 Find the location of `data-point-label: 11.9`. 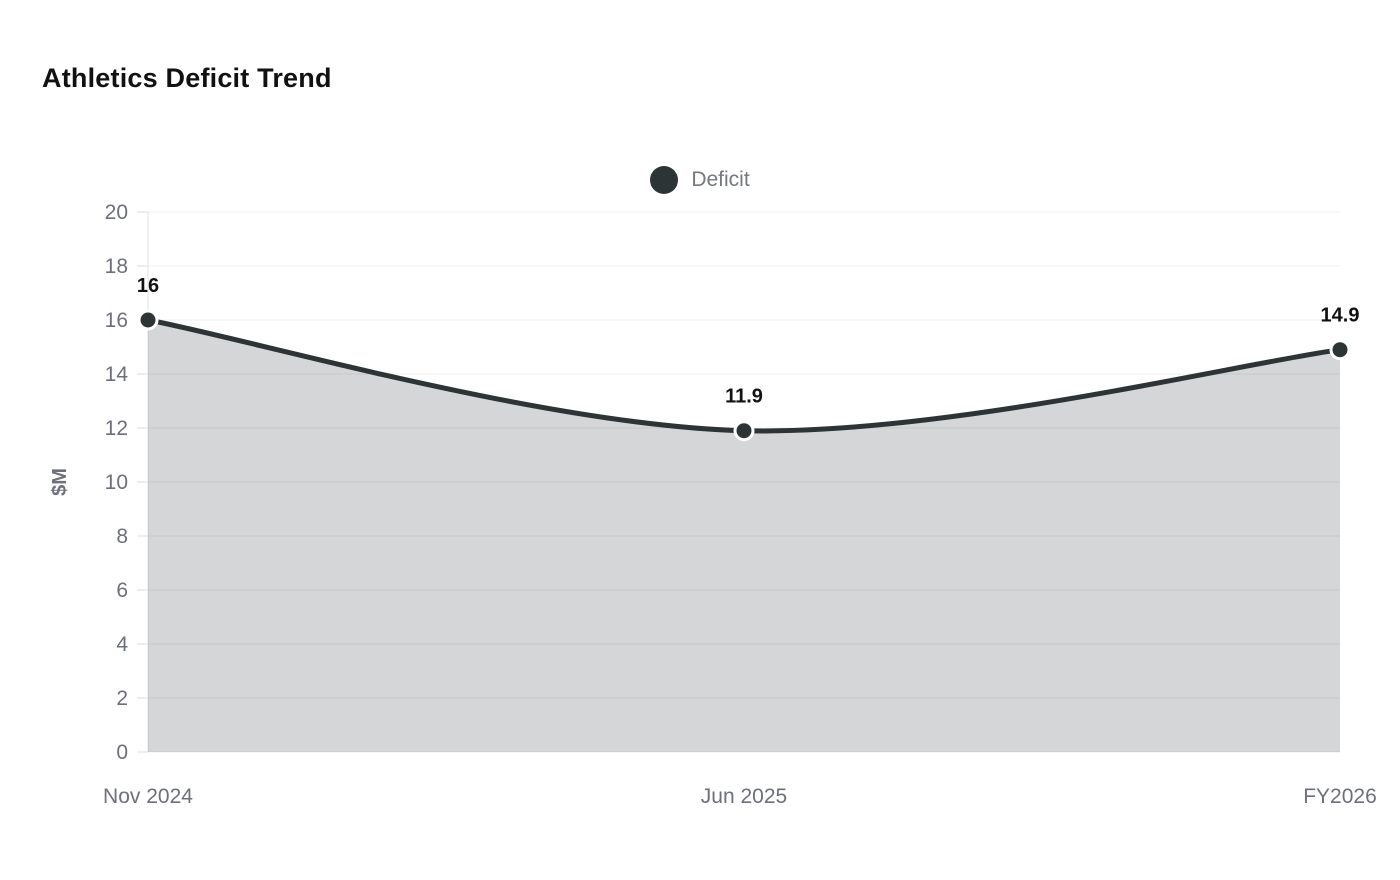

data-point-label: 11.9 is located at coordinates (744, 397).